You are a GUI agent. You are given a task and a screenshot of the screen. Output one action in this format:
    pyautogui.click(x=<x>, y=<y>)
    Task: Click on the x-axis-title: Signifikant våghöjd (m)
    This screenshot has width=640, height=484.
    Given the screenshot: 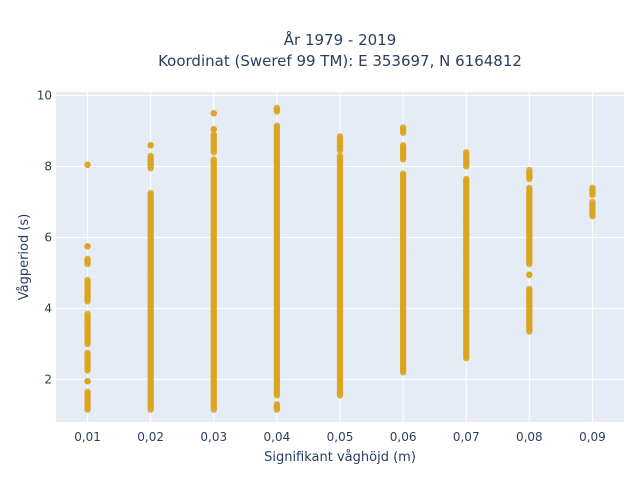 What is the action you would take?
    pyautogui.click(x=340, y=457)
    